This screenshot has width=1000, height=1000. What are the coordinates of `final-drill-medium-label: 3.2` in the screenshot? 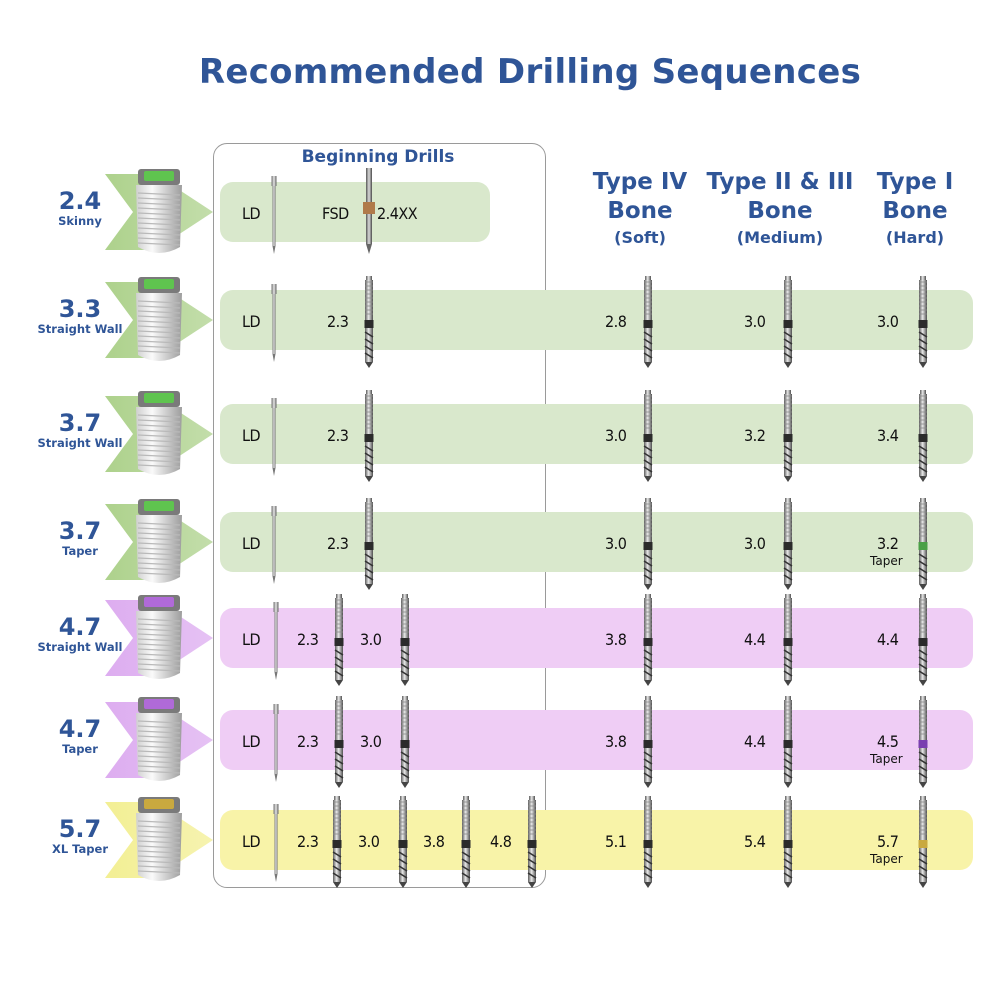 It's located at (755, 435).